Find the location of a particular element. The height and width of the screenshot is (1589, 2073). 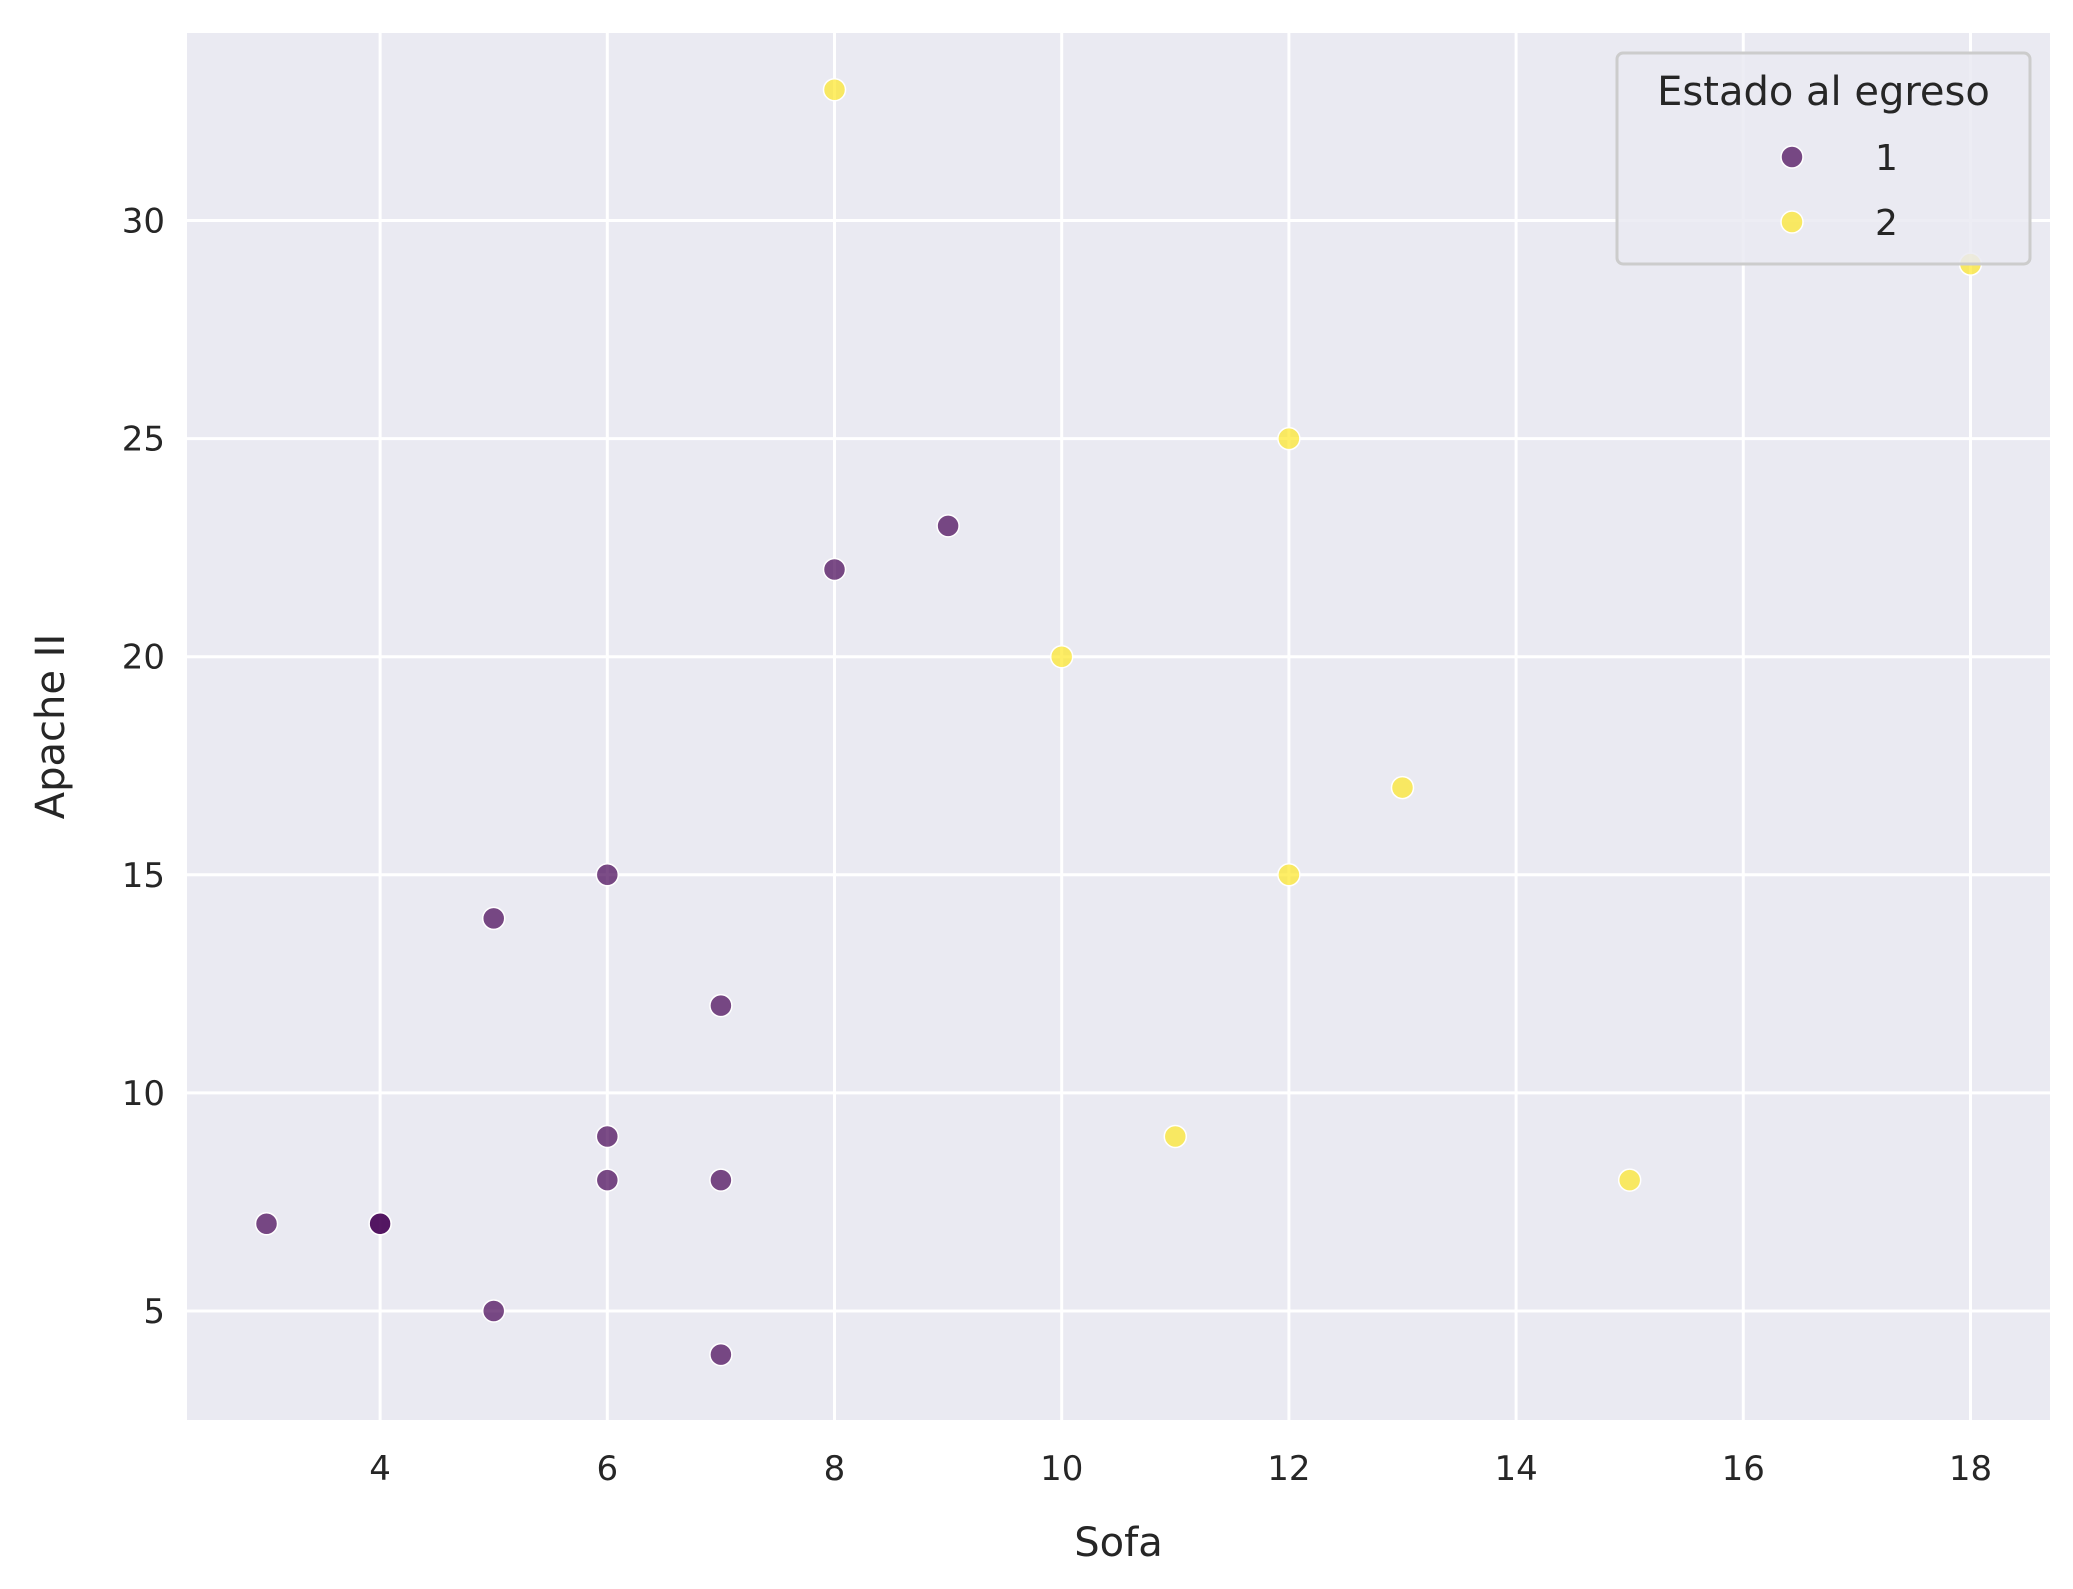

legend-label-1: 1 is located at coordinates (1886, 158).